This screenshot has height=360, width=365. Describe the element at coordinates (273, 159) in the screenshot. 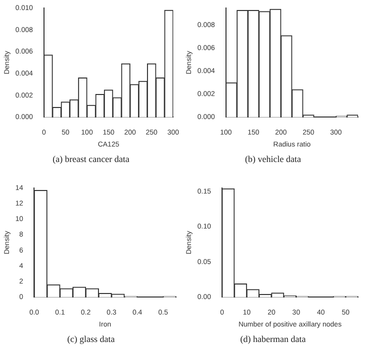

I see `text: (b) vehicle data` at that location.